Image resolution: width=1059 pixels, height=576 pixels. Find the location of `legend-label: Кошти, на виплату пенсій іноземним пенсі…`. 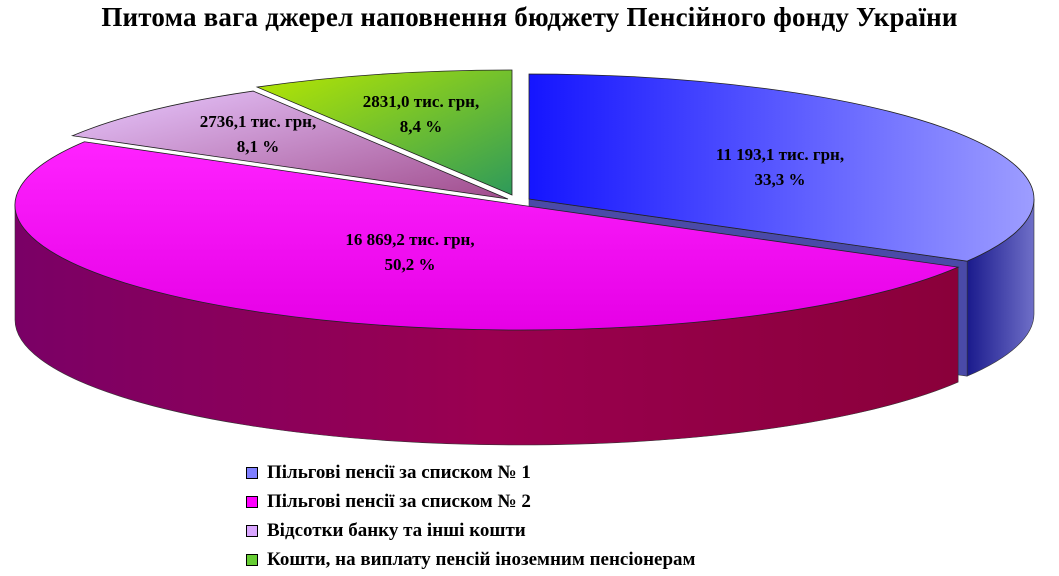

legend-label: Кошти, на виплату пенсій іноземним пенсі… is located at coordinates (481, 559).